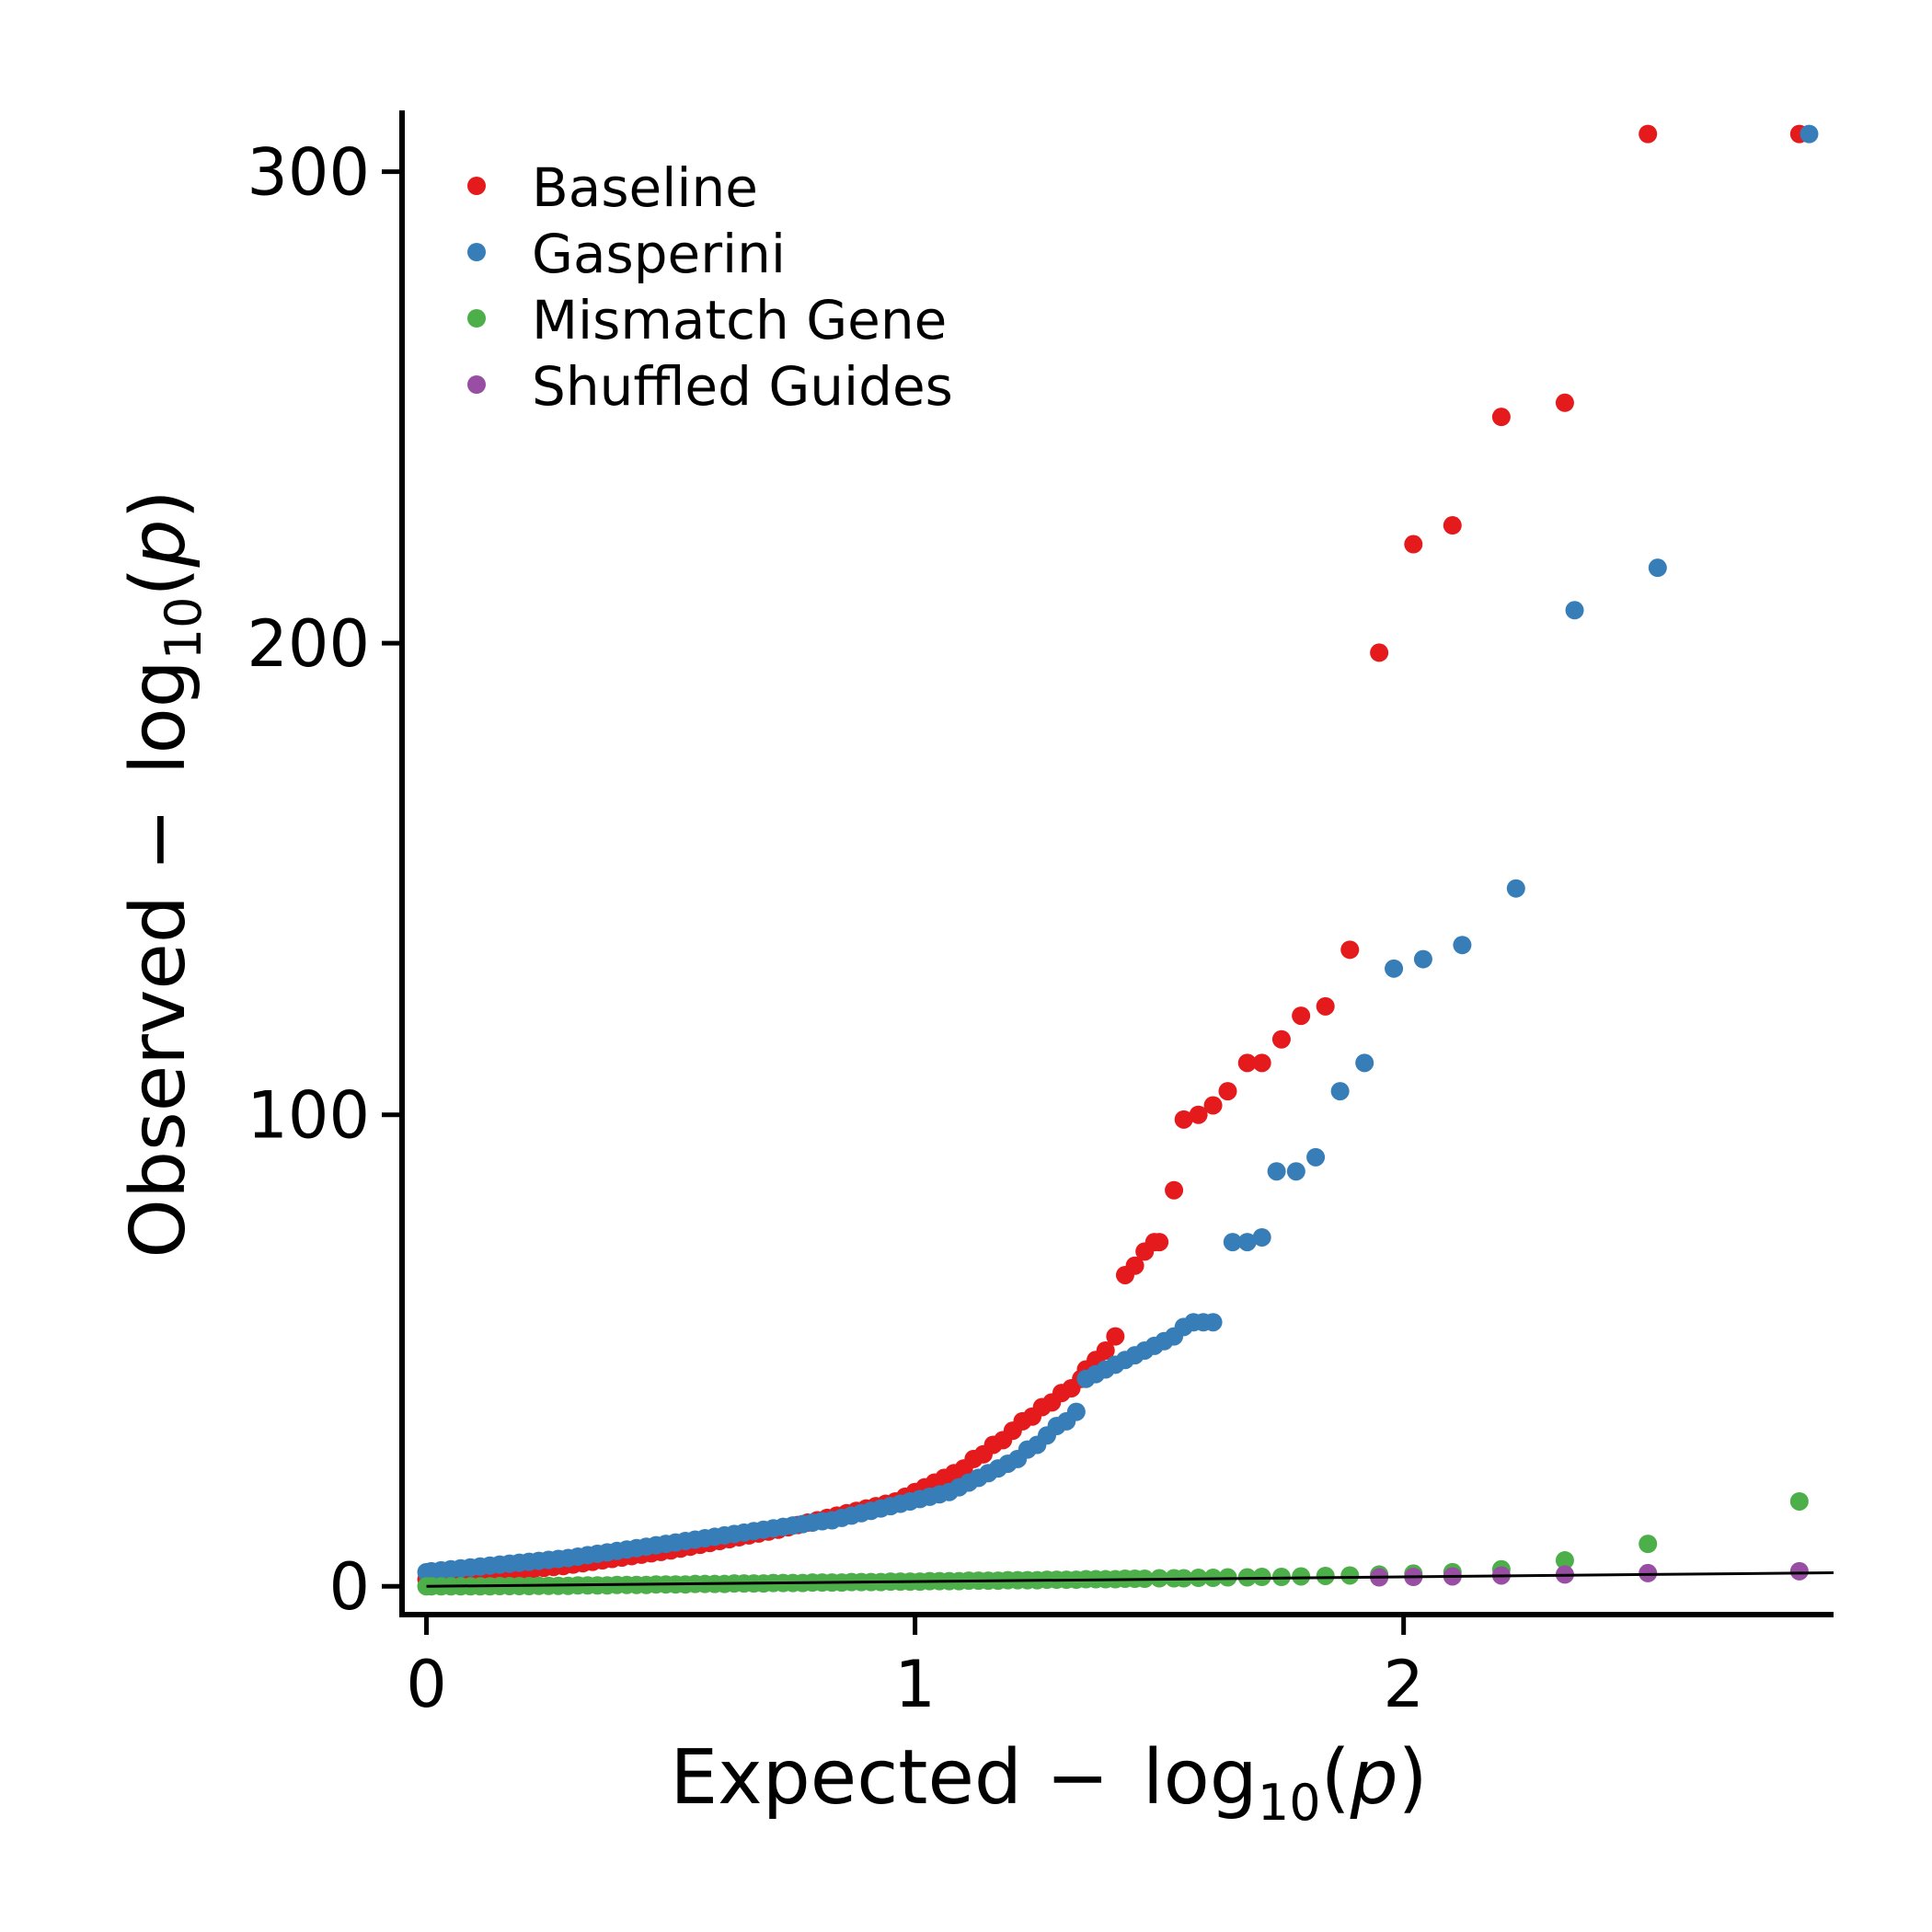 This screenshot has height=1932, width=1932. What do you see at coordinates (1078, 1778) in the screenshot?
I see `x-axis-title-minus: −` at bounding box center [1078, 1778].